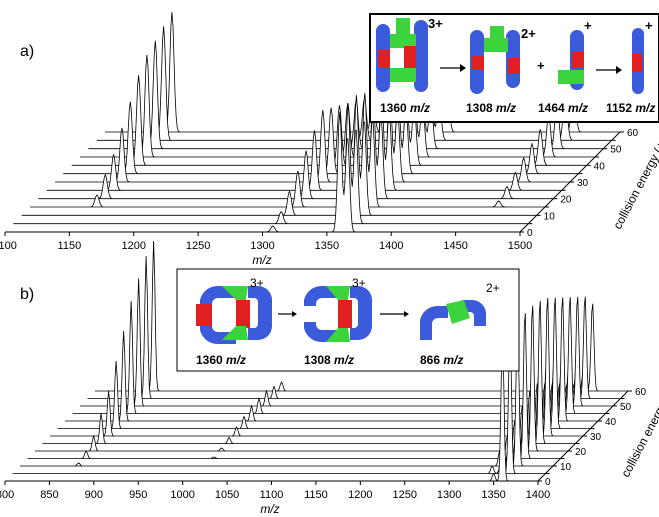 This screenshot has width=659, height=517. I want to click on panel-b-z-tick-label: 20, so click(581, 452).